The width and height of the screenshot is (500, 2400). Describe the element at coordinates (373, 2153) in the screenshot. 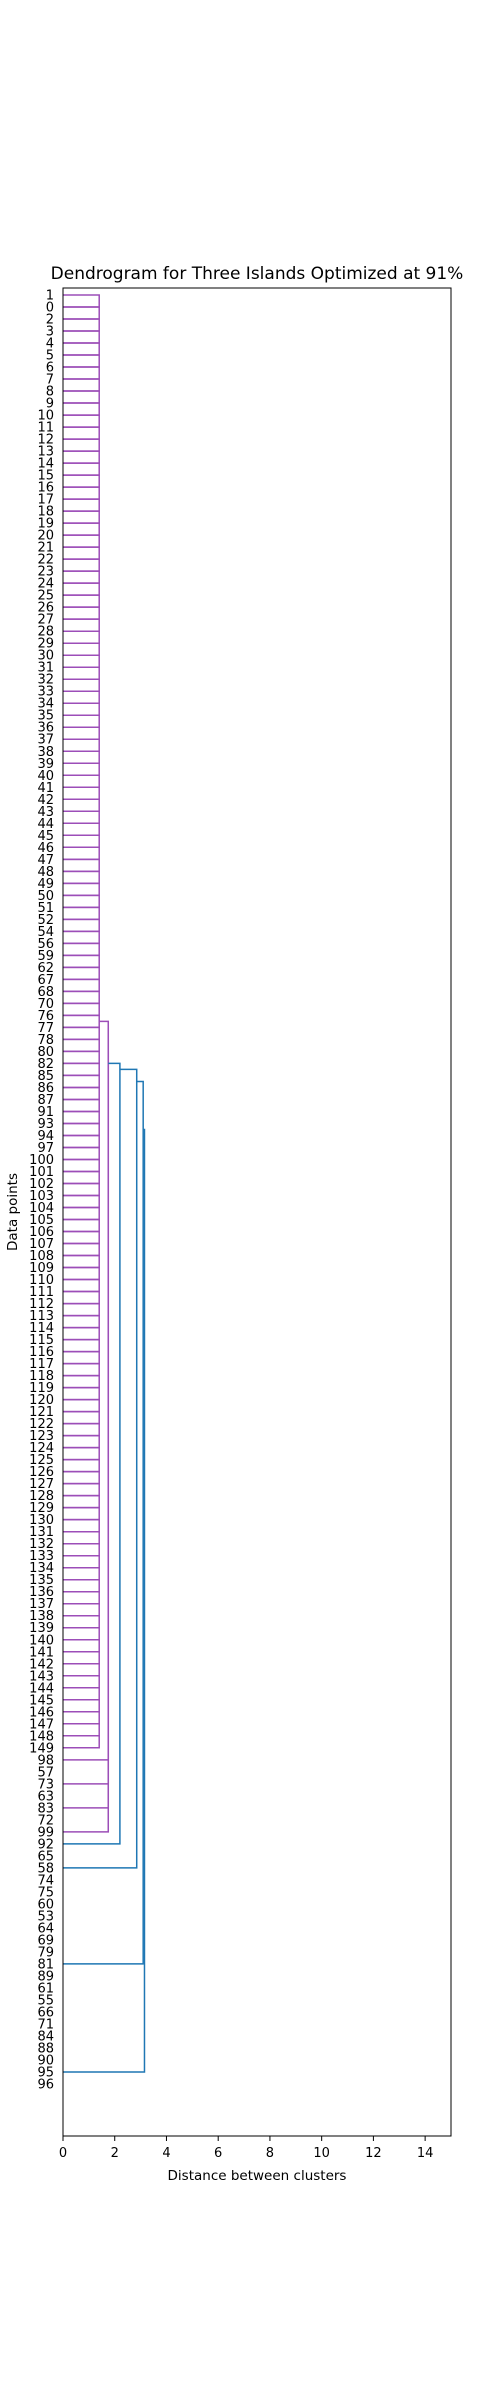

I see `x-tick-label: 12` at that location.